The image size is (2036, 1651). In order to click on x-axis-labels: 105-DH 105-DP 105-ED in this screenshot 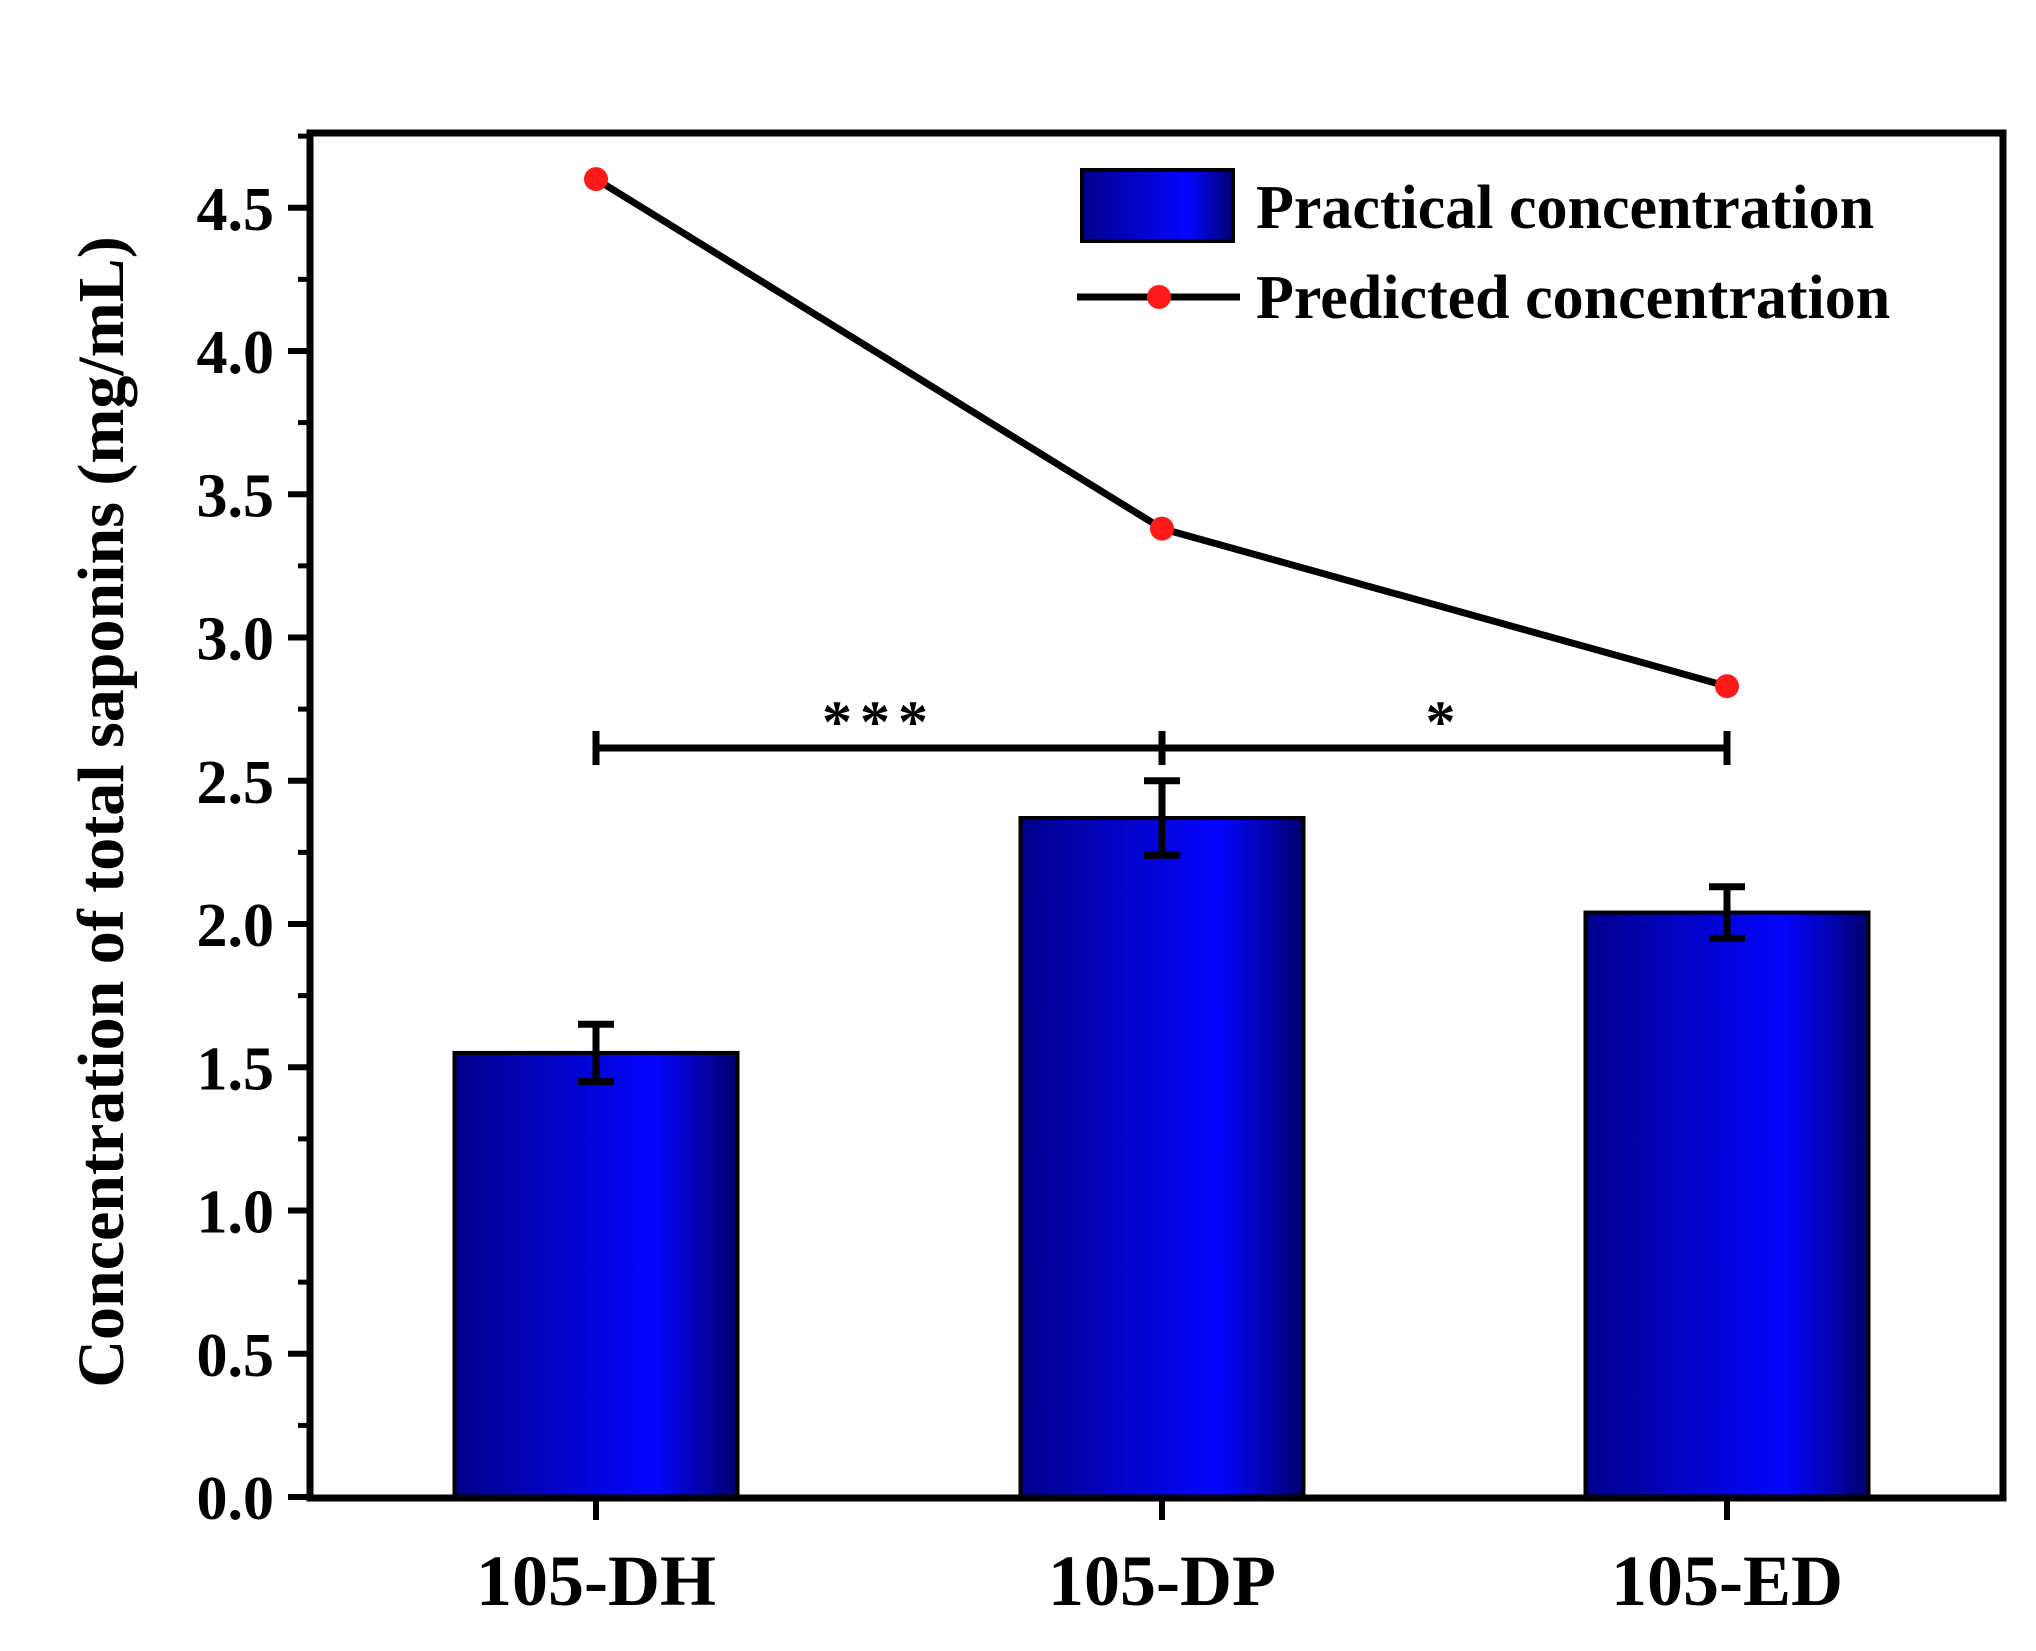, I will do `click(1159, 1559)`.